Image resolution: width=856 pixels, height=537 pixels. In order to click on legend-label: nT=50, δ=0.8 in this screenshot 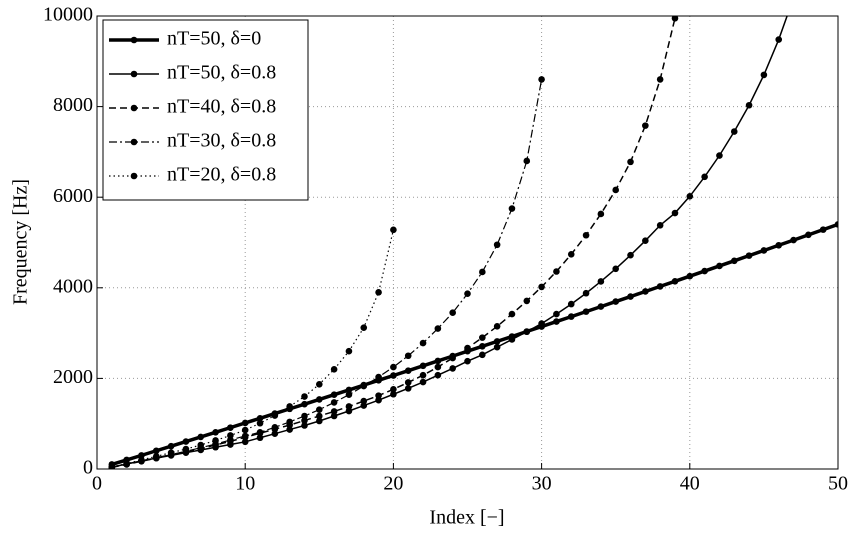, I will do `click(221, 73)`.